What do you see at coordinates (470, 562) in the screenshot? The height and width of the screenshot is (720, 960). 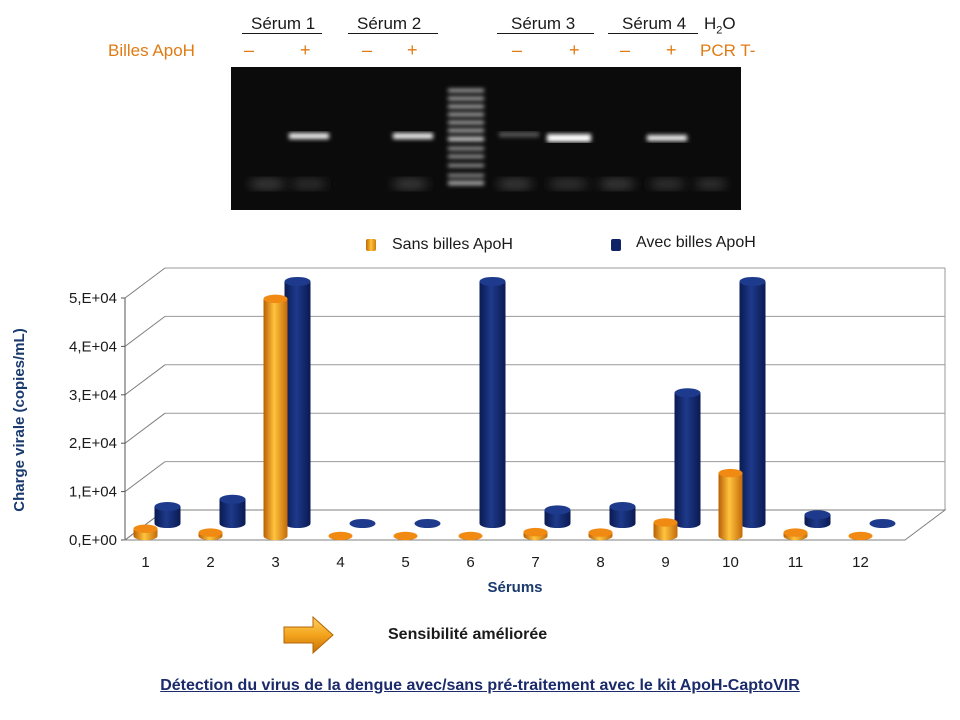 I see `x-tick-label: 6` at bounding box center [470, 562].